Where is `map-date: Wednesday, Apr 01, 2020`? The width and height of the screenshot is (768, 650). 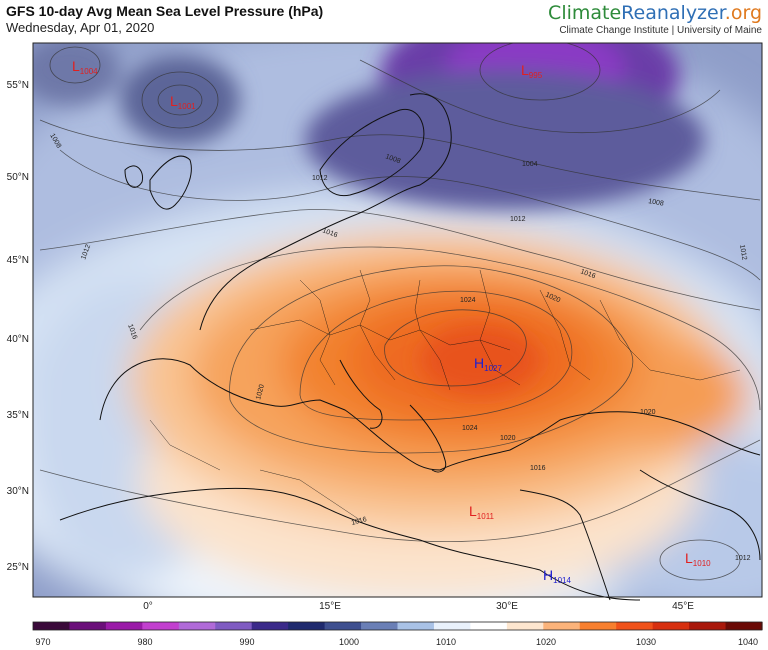 map-date: Wednesday, Apr 01, 2020 is located at coordinates (80, 27).